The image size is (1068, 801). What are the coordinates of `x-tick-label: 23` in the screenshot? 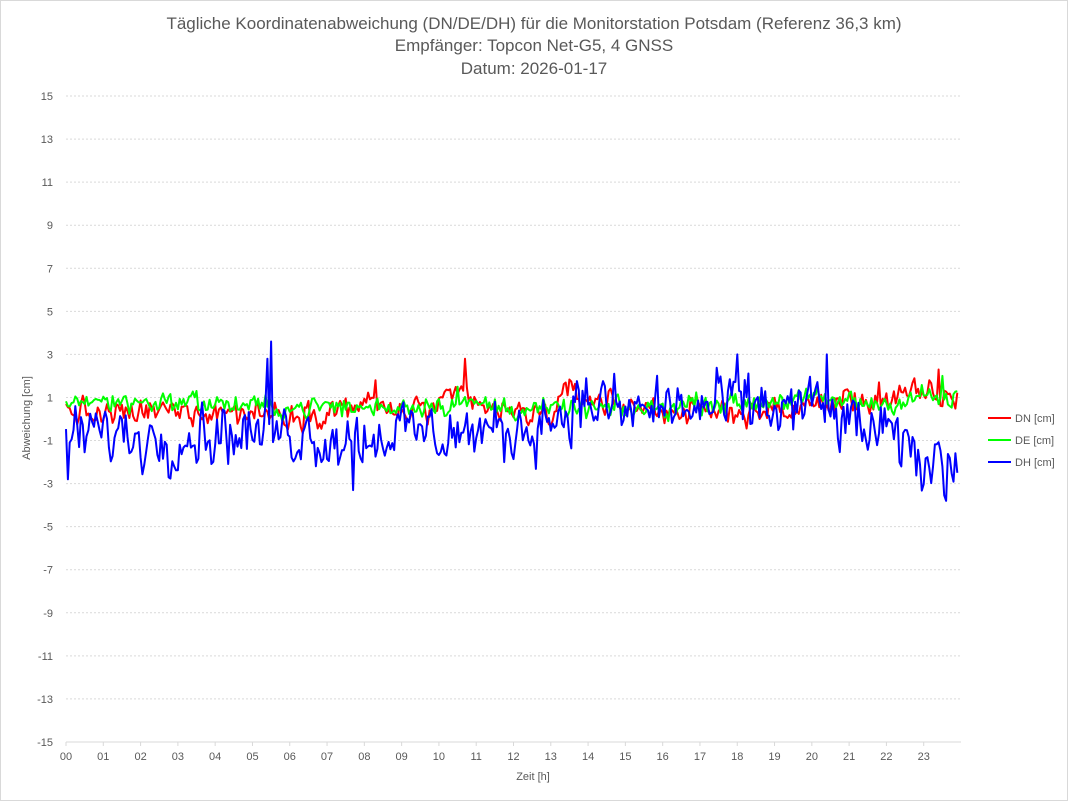 It's located at (924, 757).